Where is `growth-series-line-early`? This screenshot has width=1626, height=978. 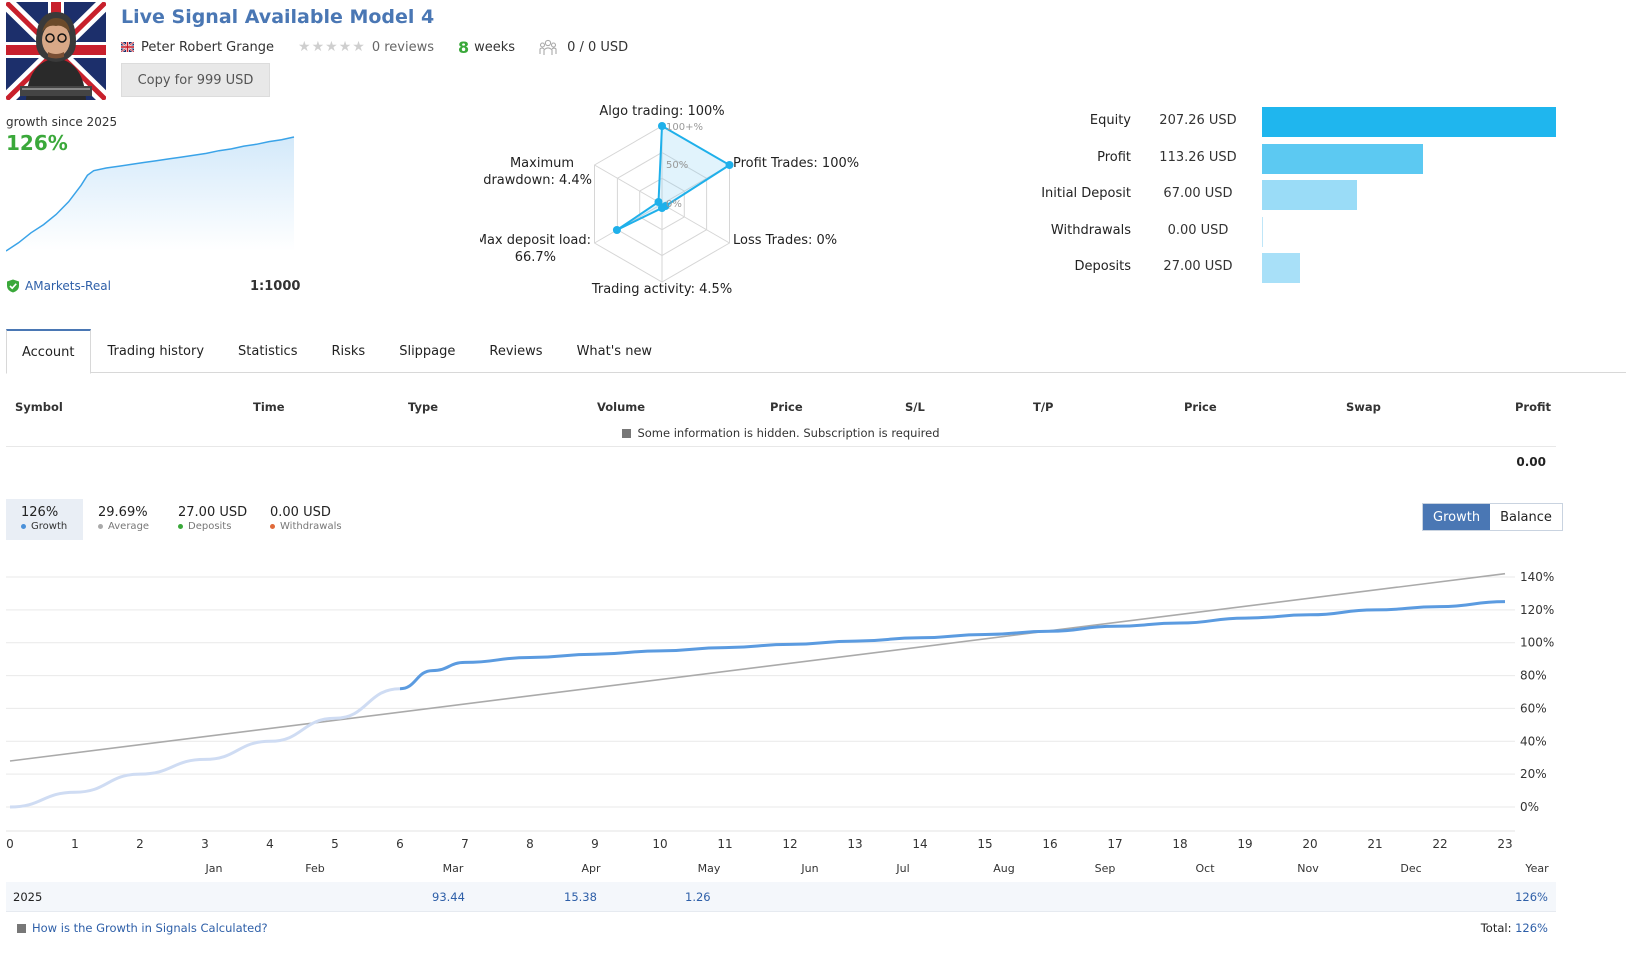 growth-series-line-early is located at coordinates (205, 748).